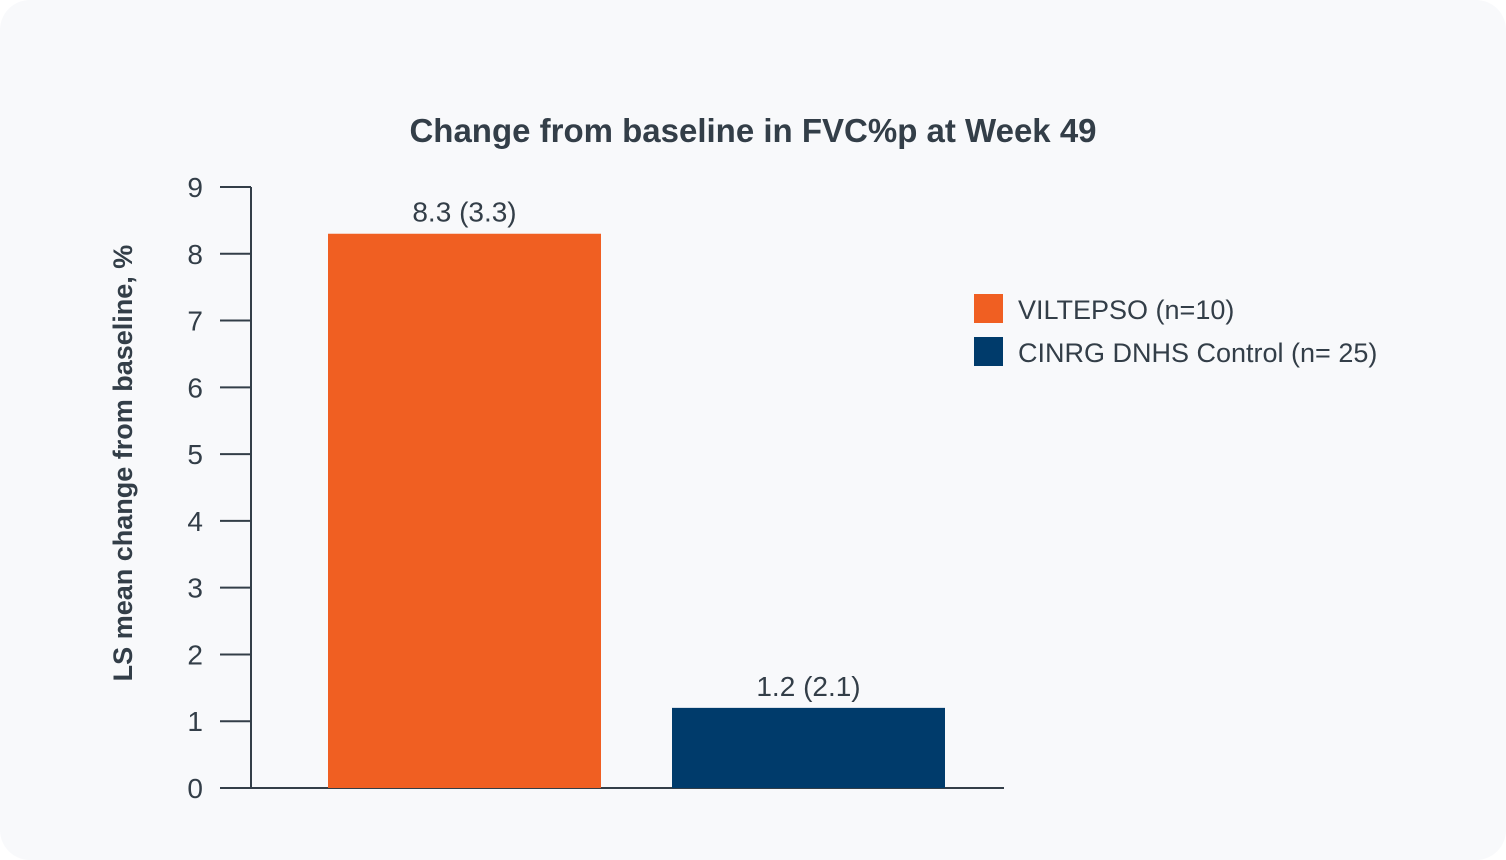 This screenshot has width=1506, height=860. What do you see at coordinates (752, 130) in the screenshot?
I see `chart-title: Change from baseline in FVC%p at Week 49` at bounding box center [752, 130].